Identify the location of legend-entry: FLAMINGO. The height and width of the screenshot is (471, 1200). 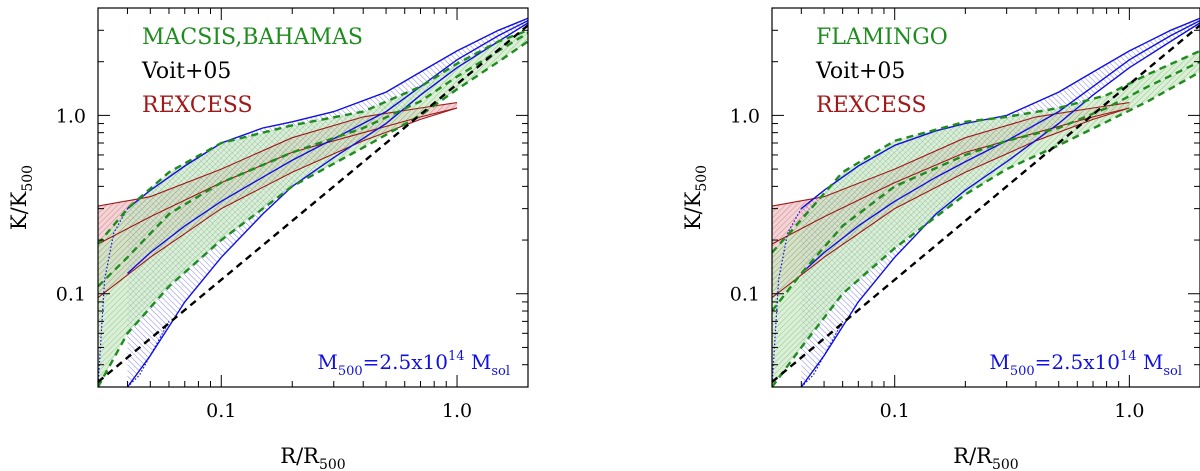
(882, 37).